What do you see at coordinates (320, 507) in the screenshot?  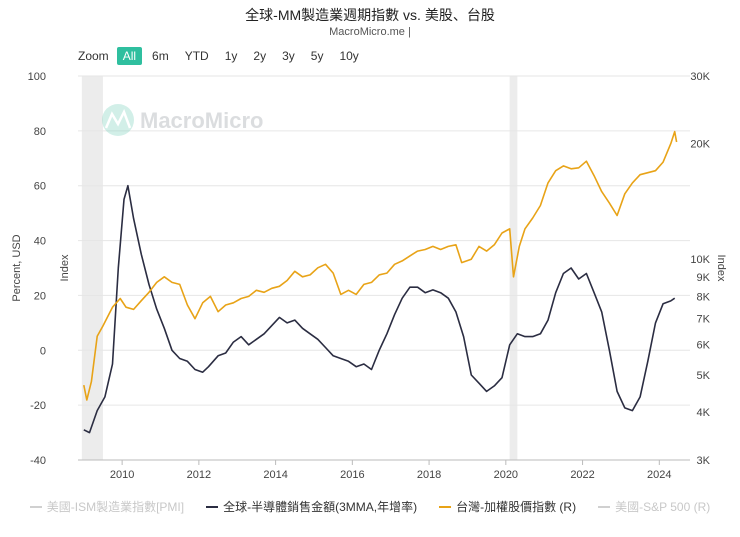 I see `legend-label: 全球-半導體銷售金額(3MMA,年增率)` at bounding box center [320, 507].